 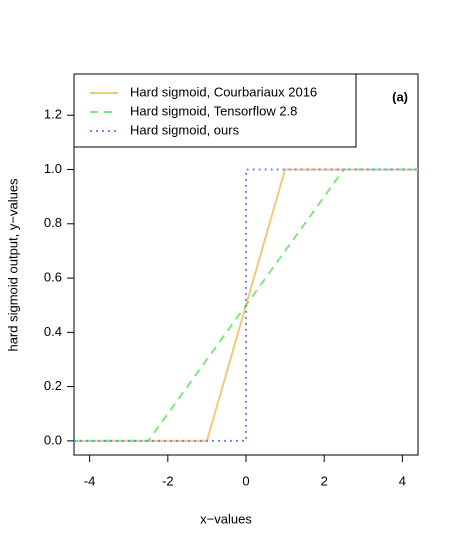 I want to click on y-tick-label: 0.2, so click(x=53, y=385).